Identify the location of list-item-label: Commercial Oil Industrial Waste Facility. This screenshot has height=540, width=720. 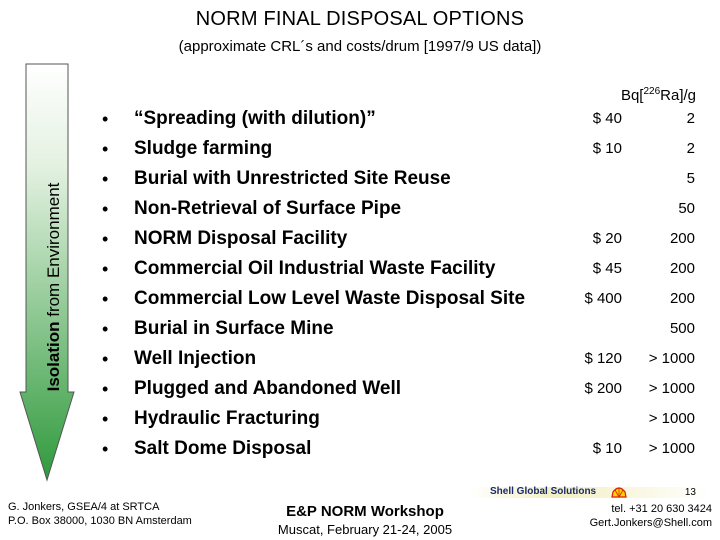
(315, 268).